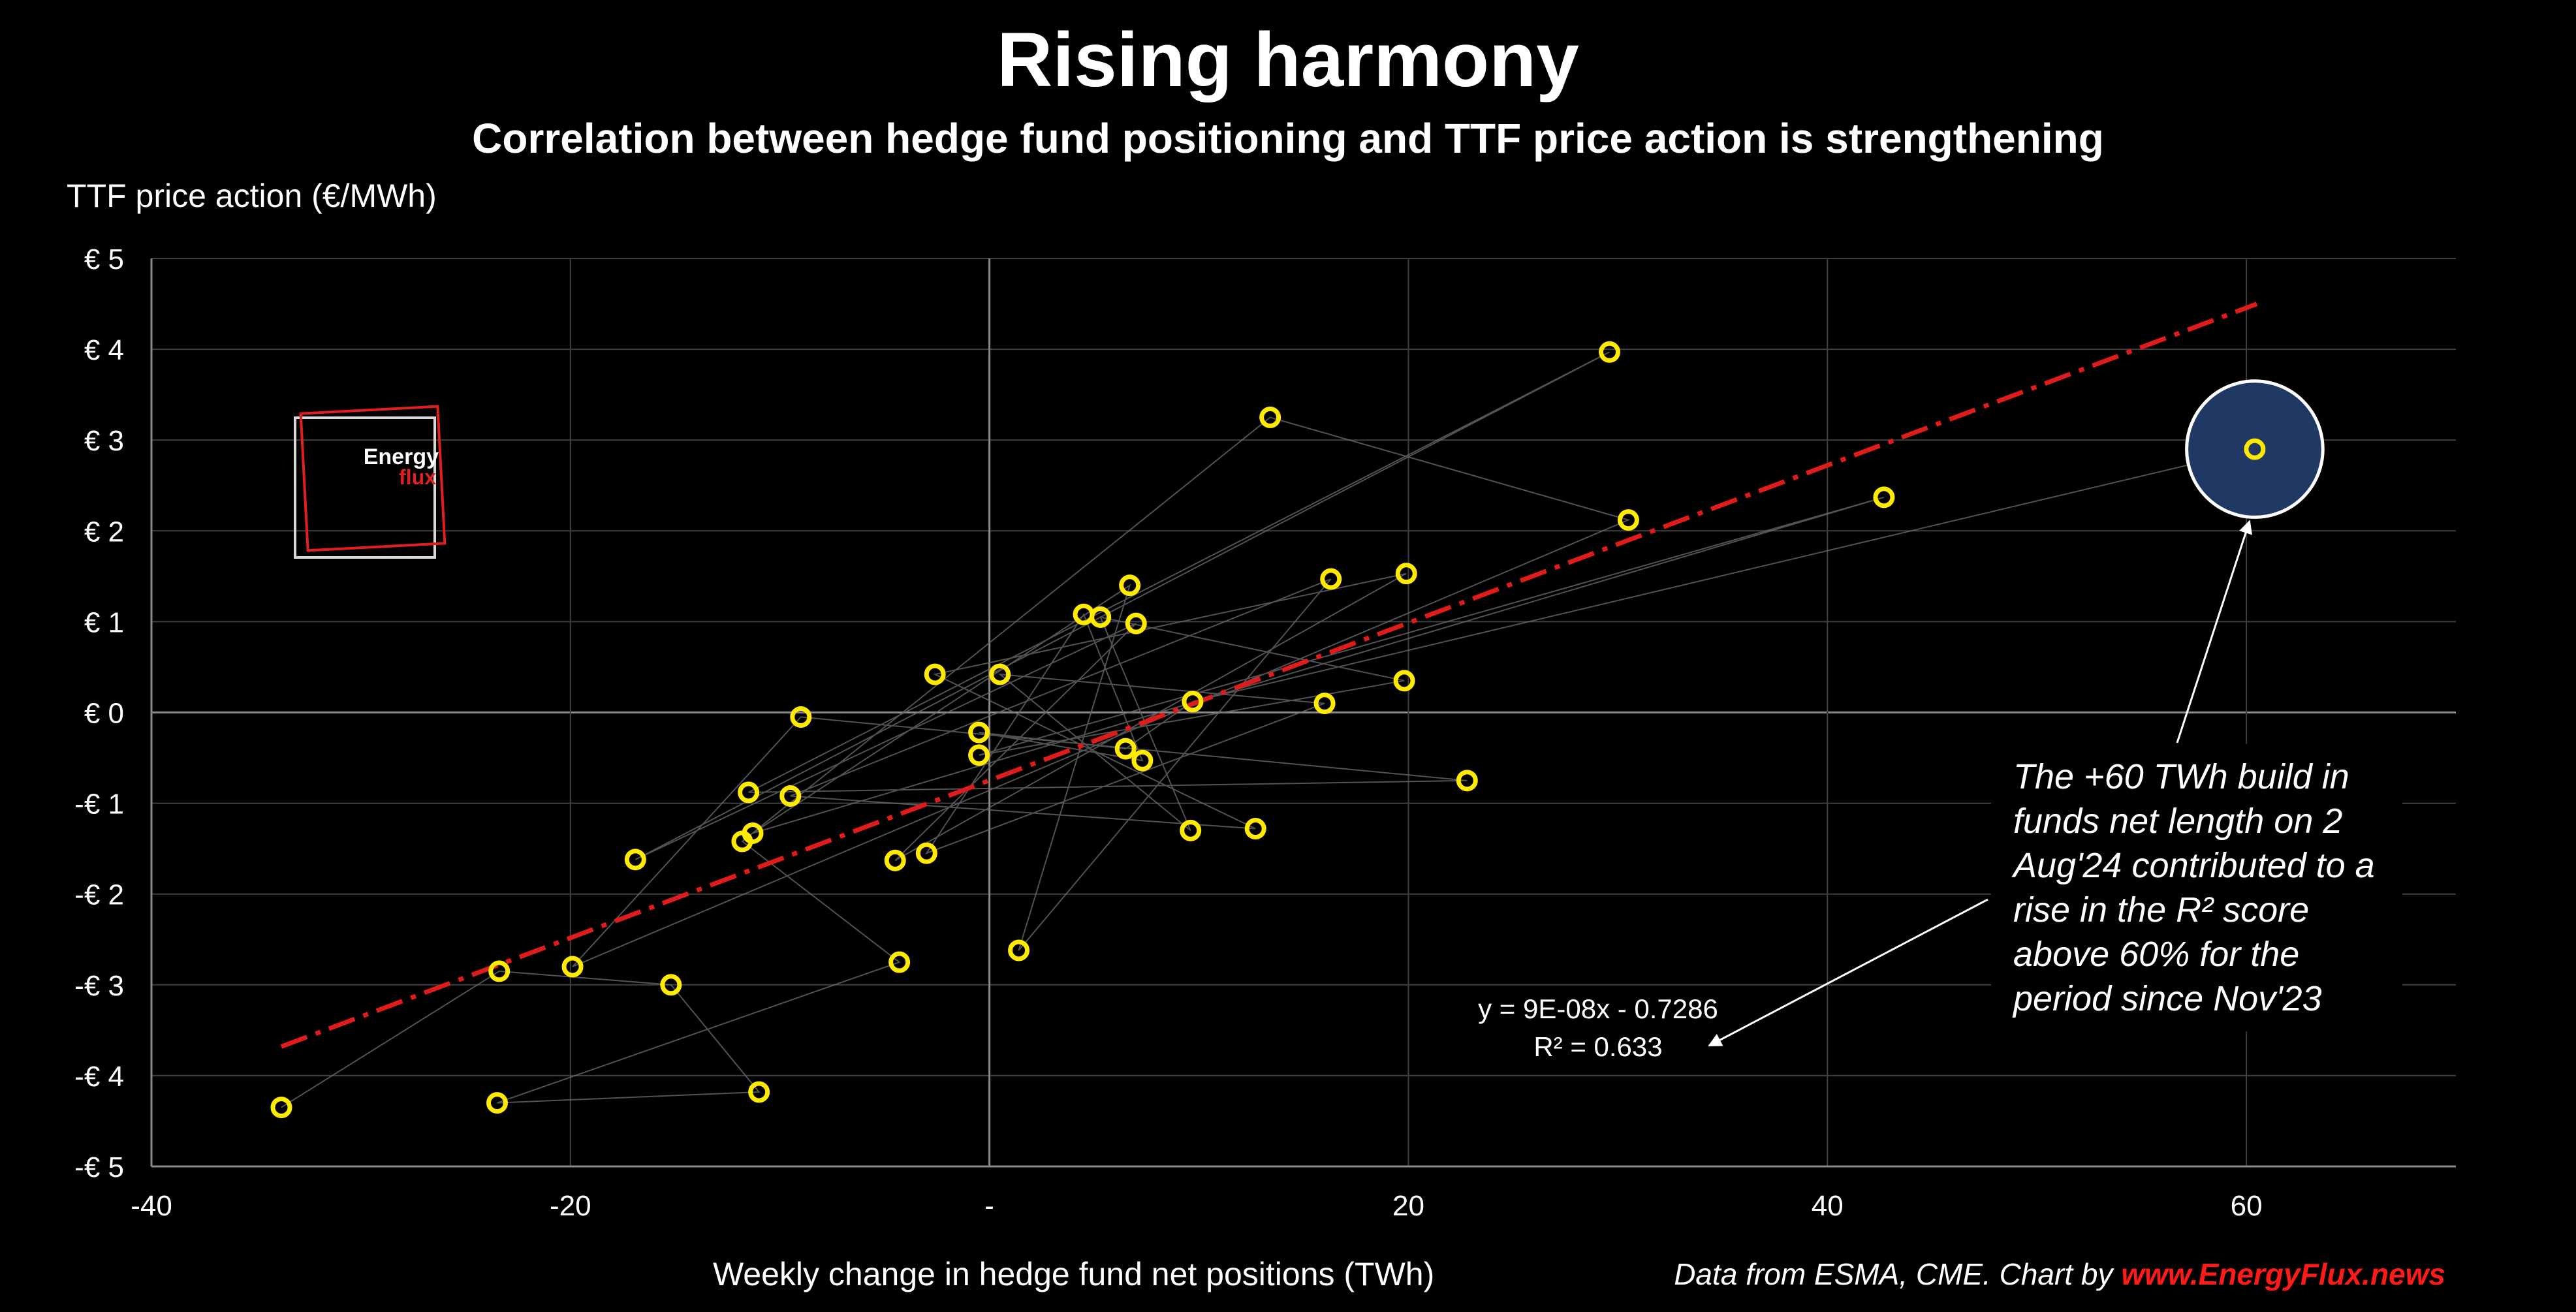 This screenshot has width=2576, height=1312. Describe the element at coordinates (151, 1206) in the screenshot. I see `x-tick-label: -40` at that location.